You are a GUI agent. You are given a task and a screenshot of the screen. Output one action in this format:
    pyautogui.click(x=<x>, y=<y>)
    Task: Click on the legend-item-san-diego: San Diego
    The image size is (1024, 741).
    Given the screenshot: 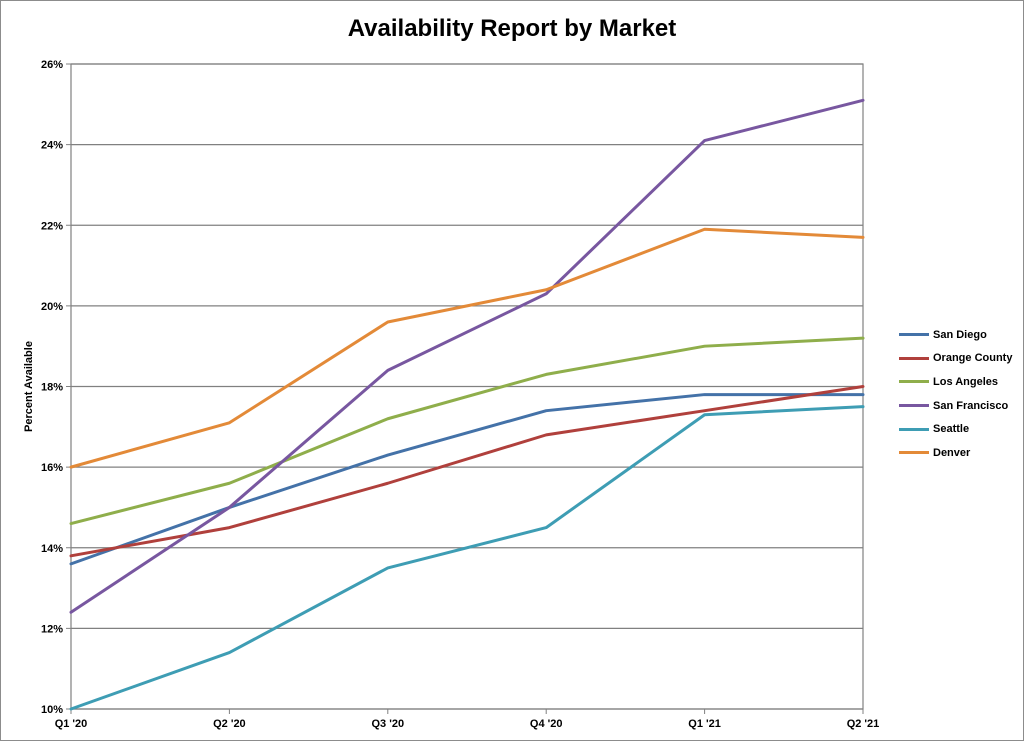 What is the action you would take?
    pyautogui.click(x=959, y=335)
    